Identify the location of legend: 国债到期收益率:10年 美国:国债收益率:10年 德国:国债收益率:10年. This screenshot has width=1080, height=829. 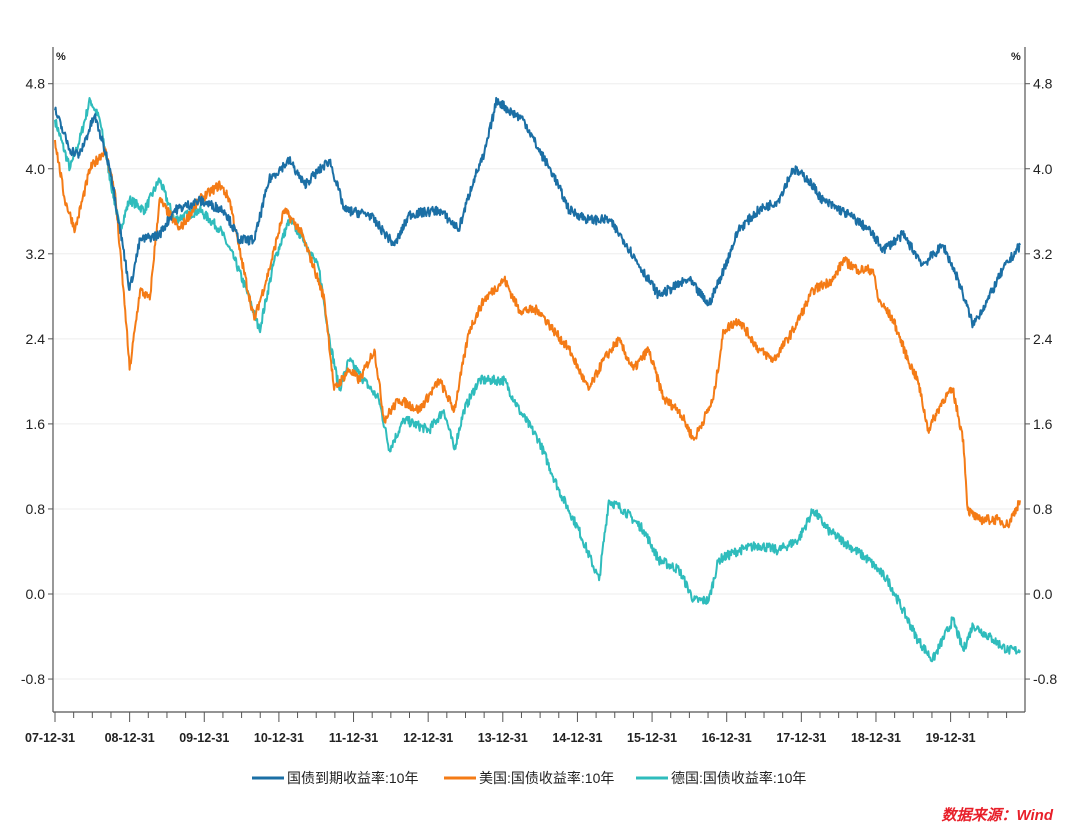
(529, 778).